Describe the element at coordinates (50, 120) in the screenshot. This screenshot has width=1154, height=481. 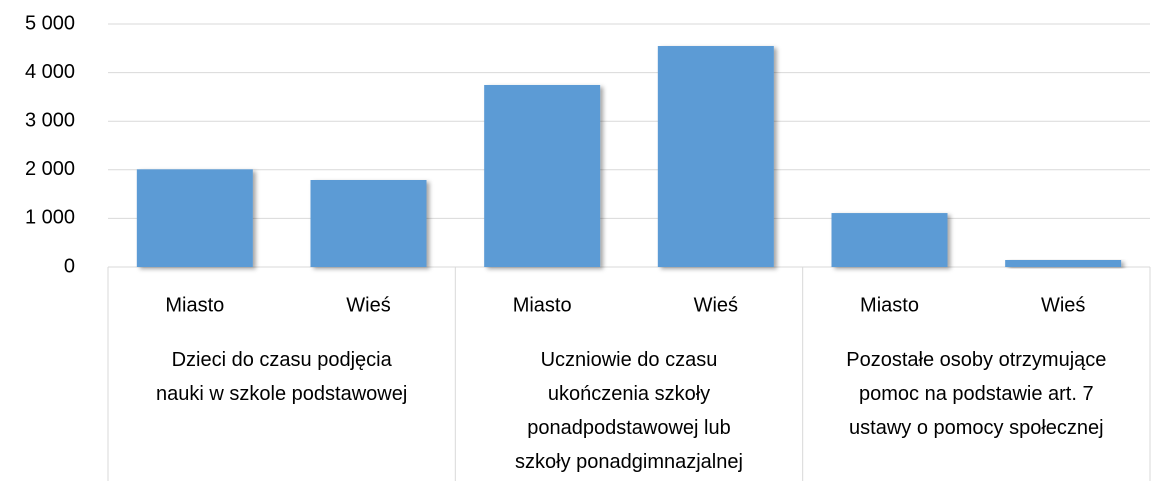
I see `y-tick-label: 3 000` at that location.